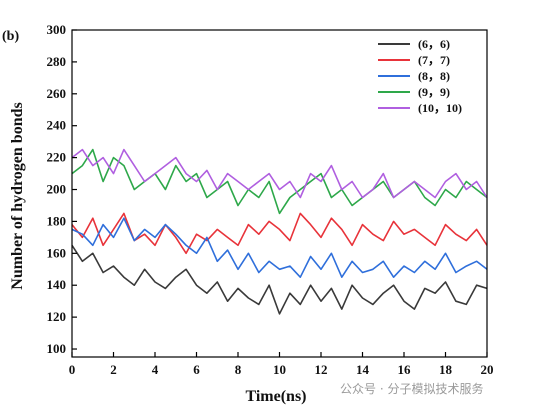 The image size is (543, 411). Describe the element at coordinates (10, 36) in the screenshot. I see `panel-label: (b)` at that location.